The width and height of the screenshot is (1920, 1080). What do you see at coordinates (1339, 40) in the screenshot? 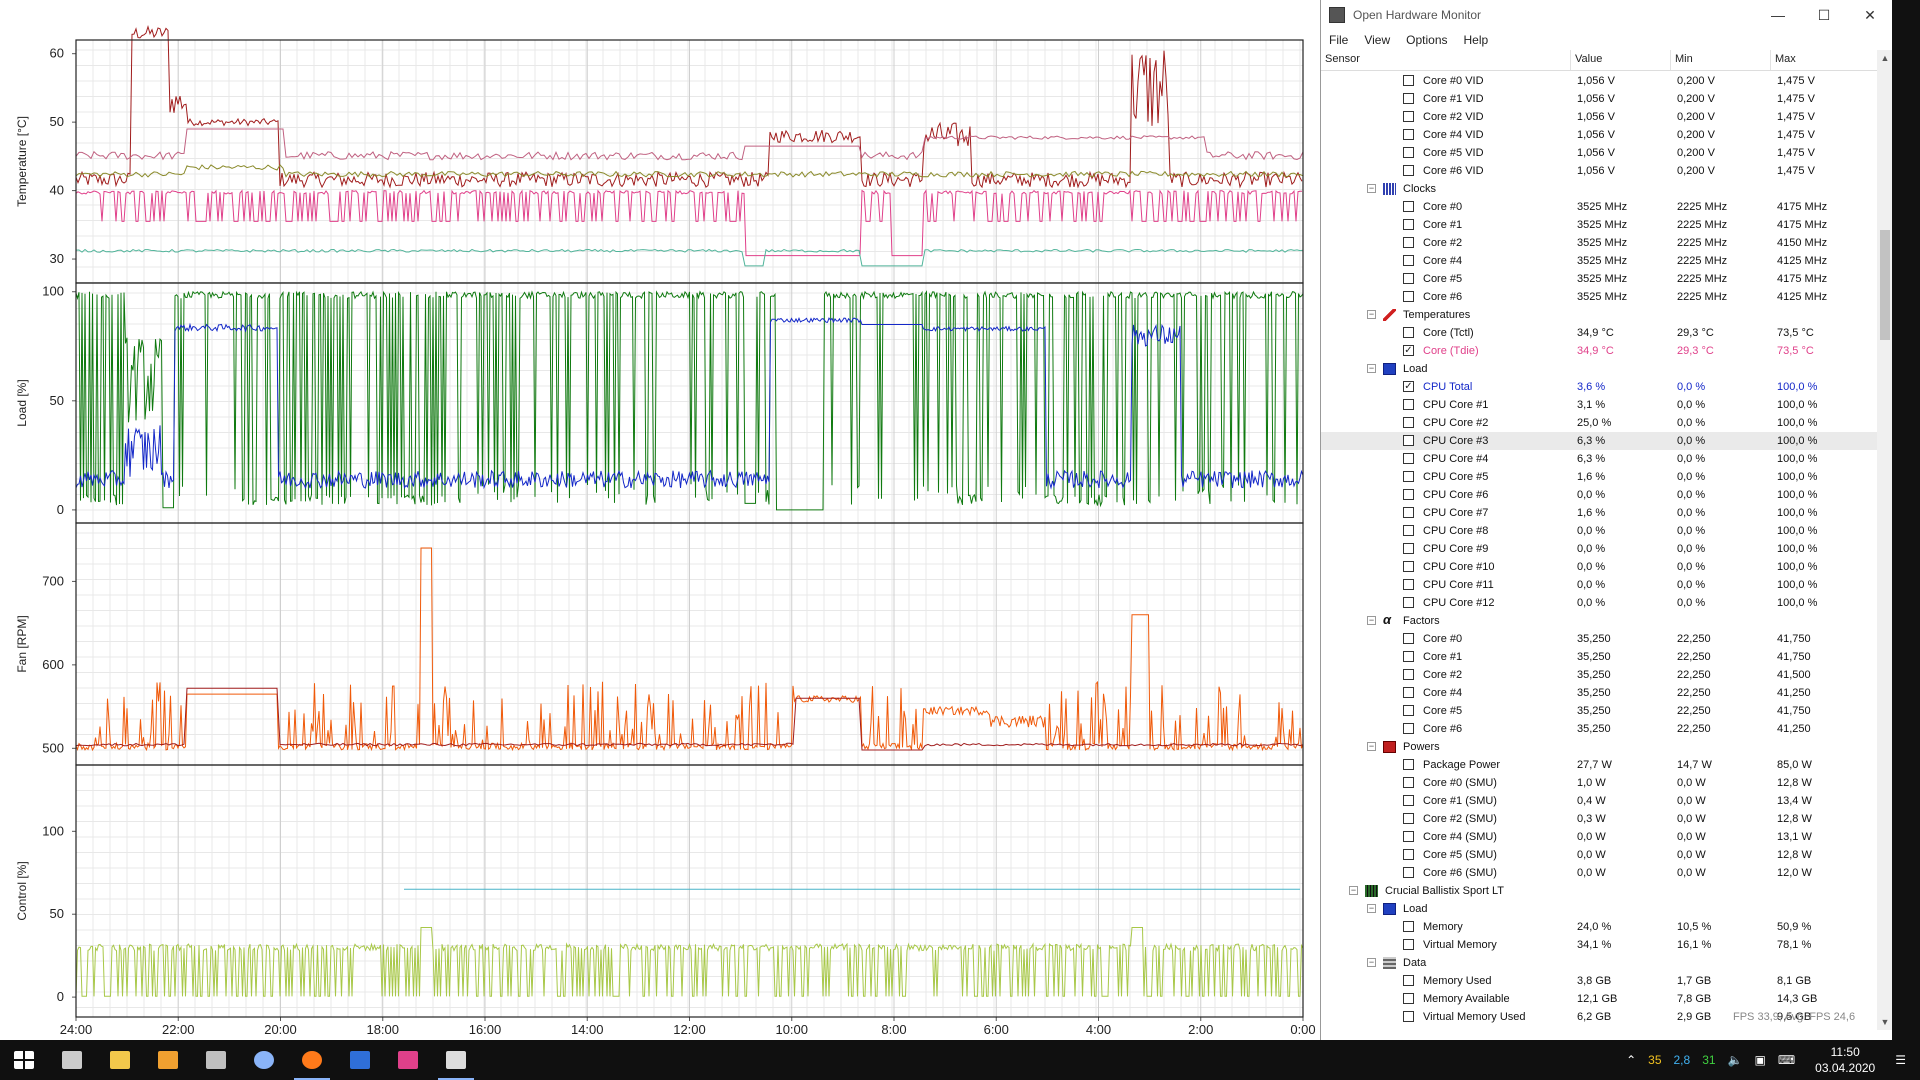
I see `menu-file: File` at bounding box center [1339, 40].